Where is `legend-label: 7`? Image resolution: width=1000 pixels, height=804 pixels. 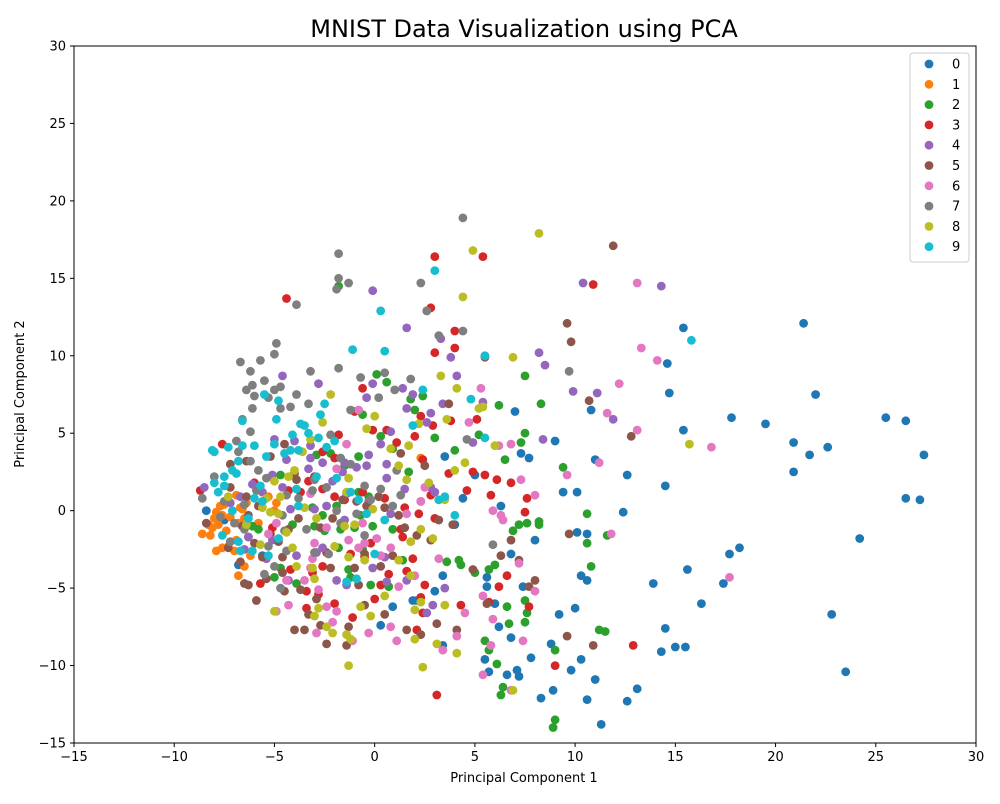
legend-label: 7 is located at coordinates (956, 207).